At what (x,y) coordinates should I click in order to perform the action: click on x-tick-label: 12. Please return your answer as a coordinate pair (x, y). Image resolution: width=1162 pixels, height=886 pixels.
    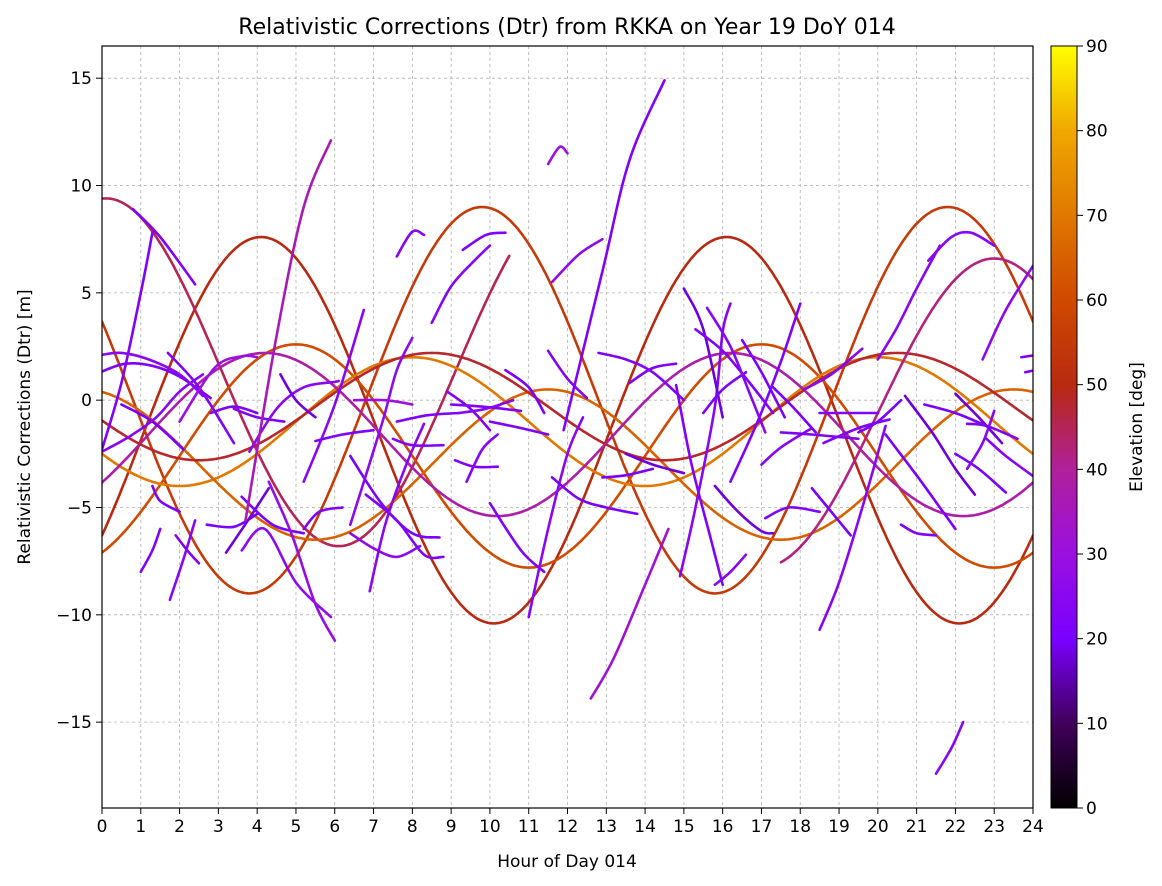
    Looking at the image, I should click on (568, 827).